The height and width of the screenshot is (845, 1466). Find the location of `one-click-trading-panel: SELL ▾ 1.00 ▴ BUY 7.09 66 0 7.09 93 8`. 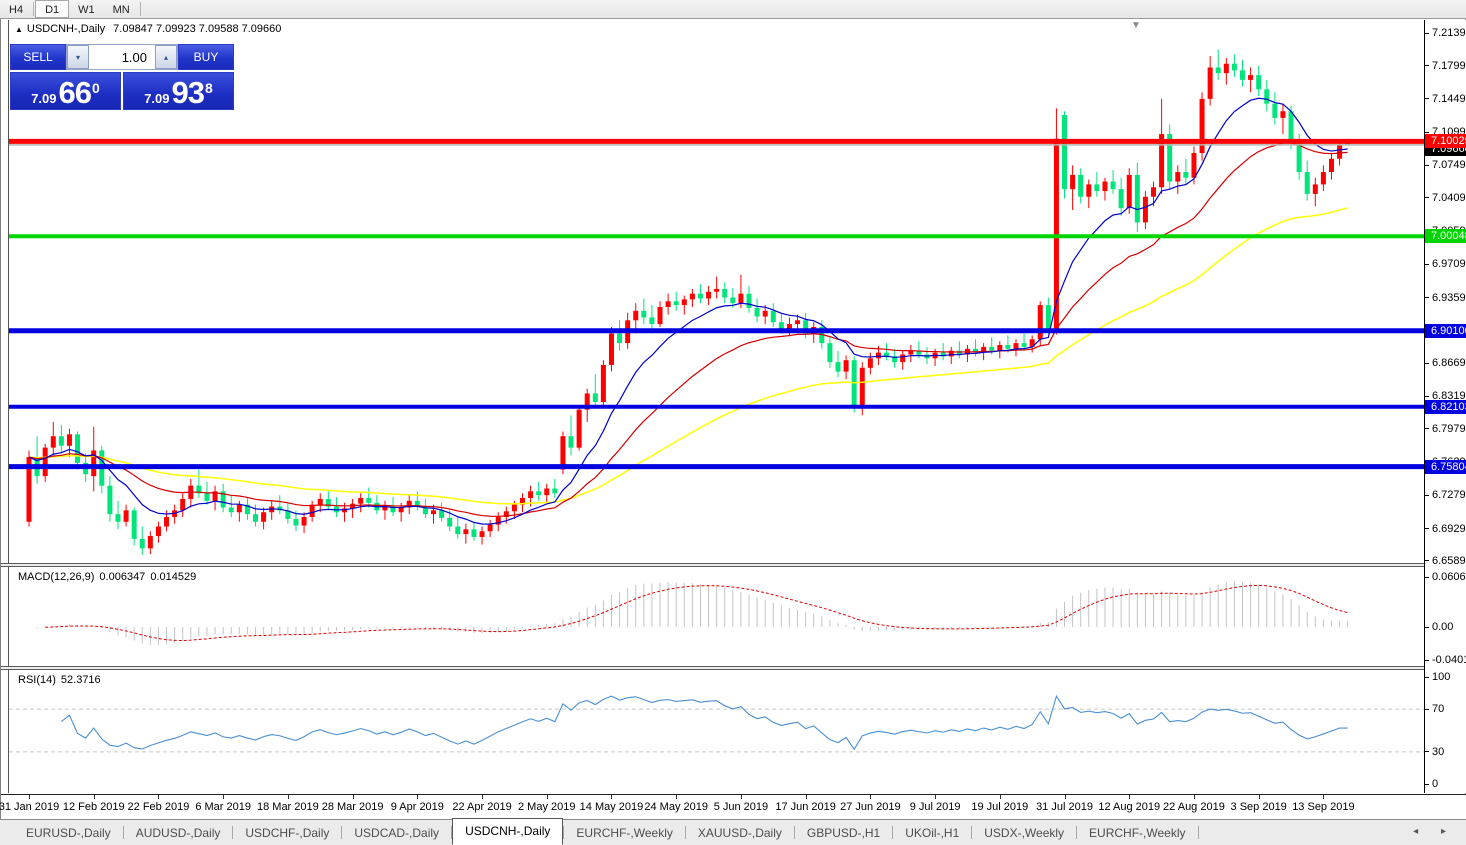

one-click-trading-panel: SELL ▾ 1.00 ▴ BUY 7.09 66 0 7.09 93 8 is located at coordinates (122, 77).